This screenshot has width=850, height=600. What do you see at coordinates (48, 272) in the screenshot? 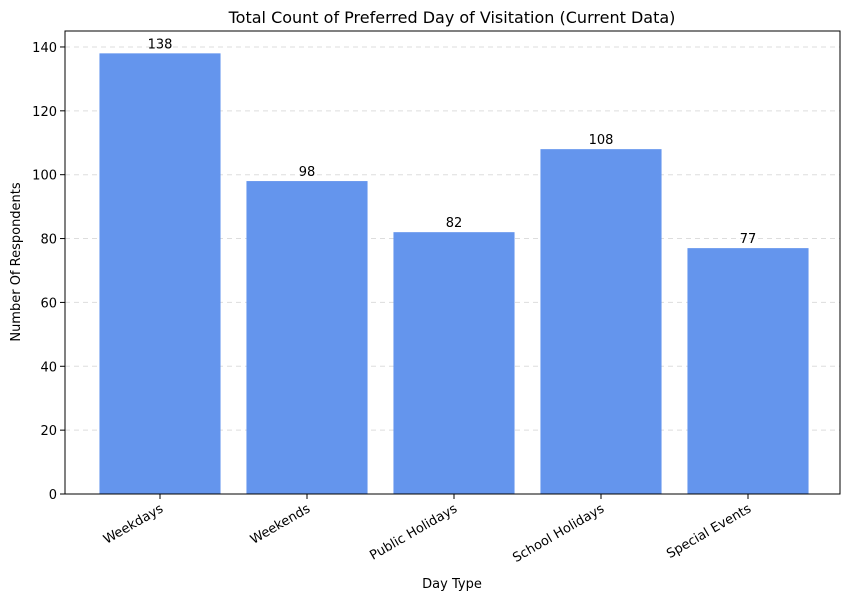
I see `y-axis-ticks: 0 20 40 60 80 100 120 140` at bounding box center [48, 272].